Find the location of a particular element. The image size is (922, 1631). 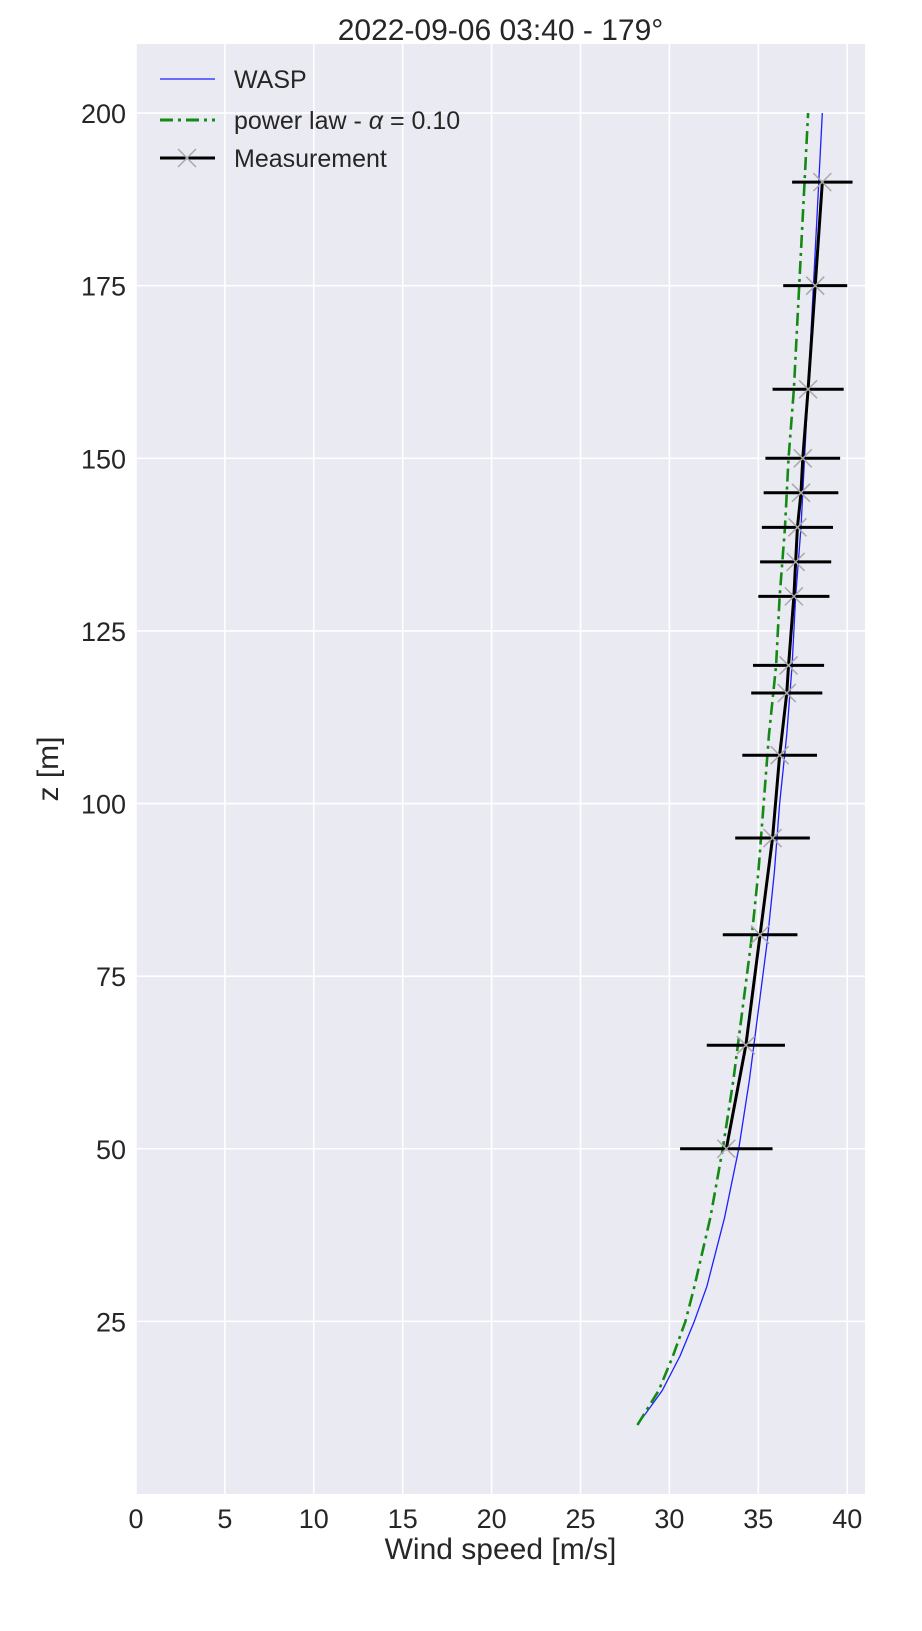

x-tick-label: 35 is located at coordinates (758, 1519).